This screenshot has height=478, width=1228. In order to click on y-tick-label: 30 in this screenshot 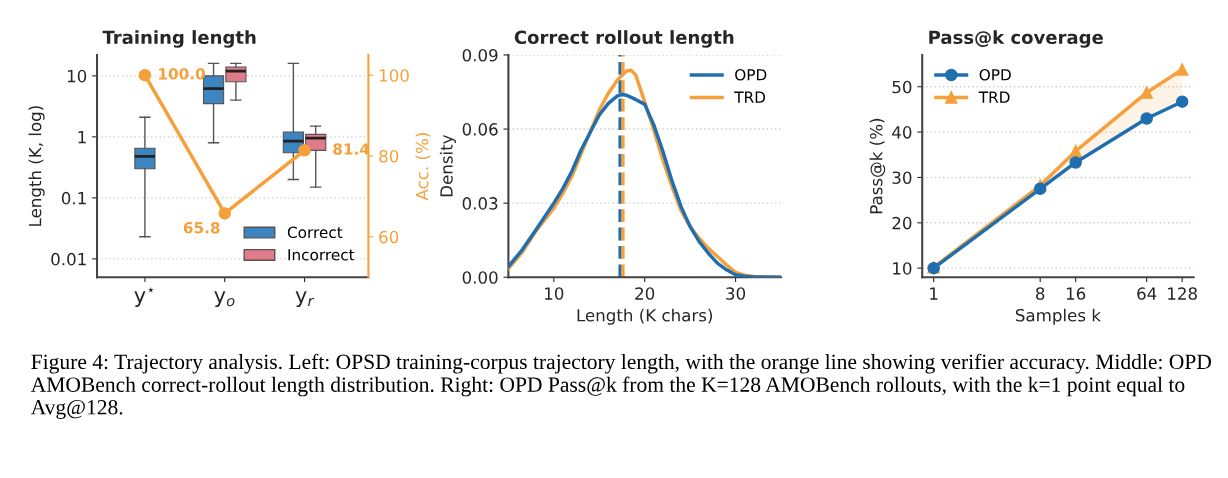, I will do `click(902, 178)`.